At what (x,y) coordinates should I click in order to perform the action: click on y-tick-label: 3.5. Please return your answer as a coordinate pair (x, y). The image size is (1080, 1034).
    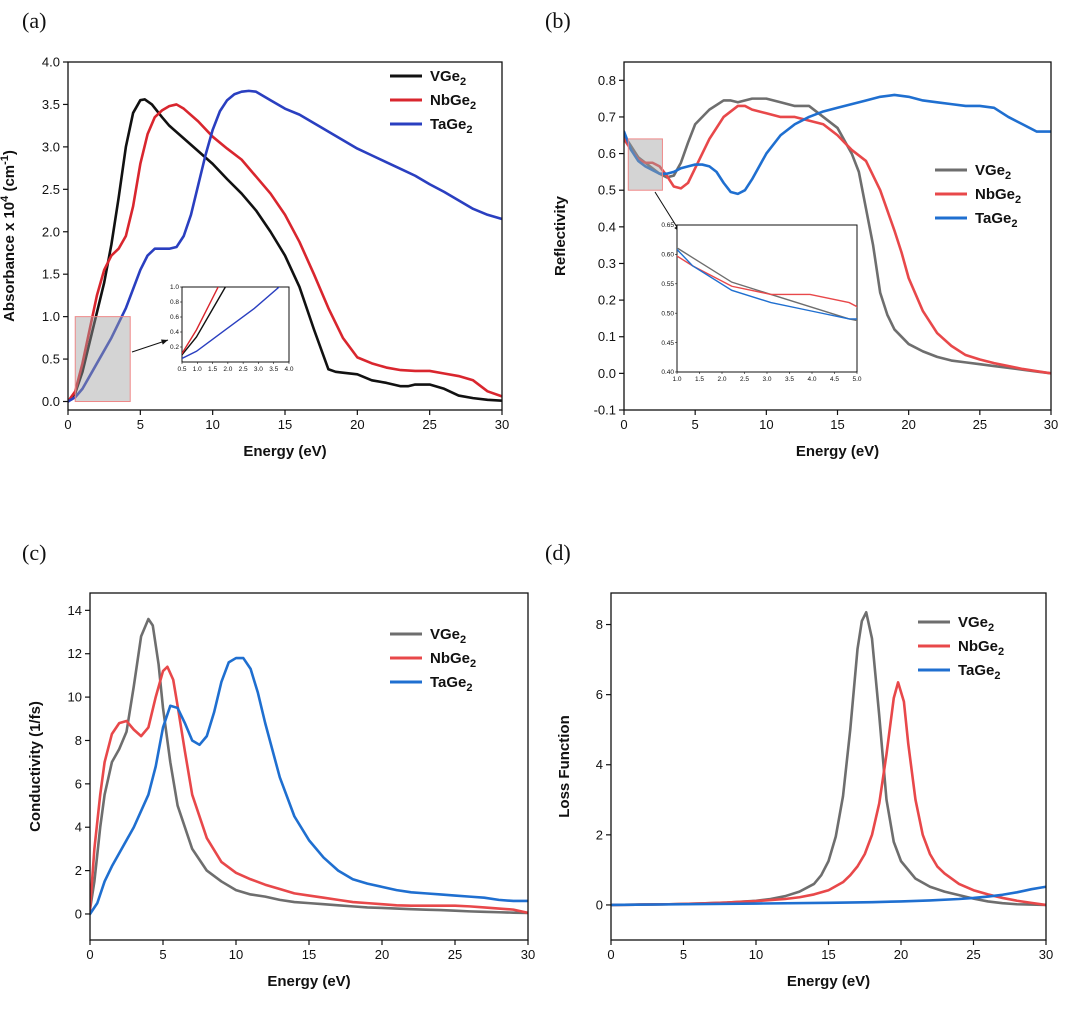
    Looking at the image, I should click on (51, 104).